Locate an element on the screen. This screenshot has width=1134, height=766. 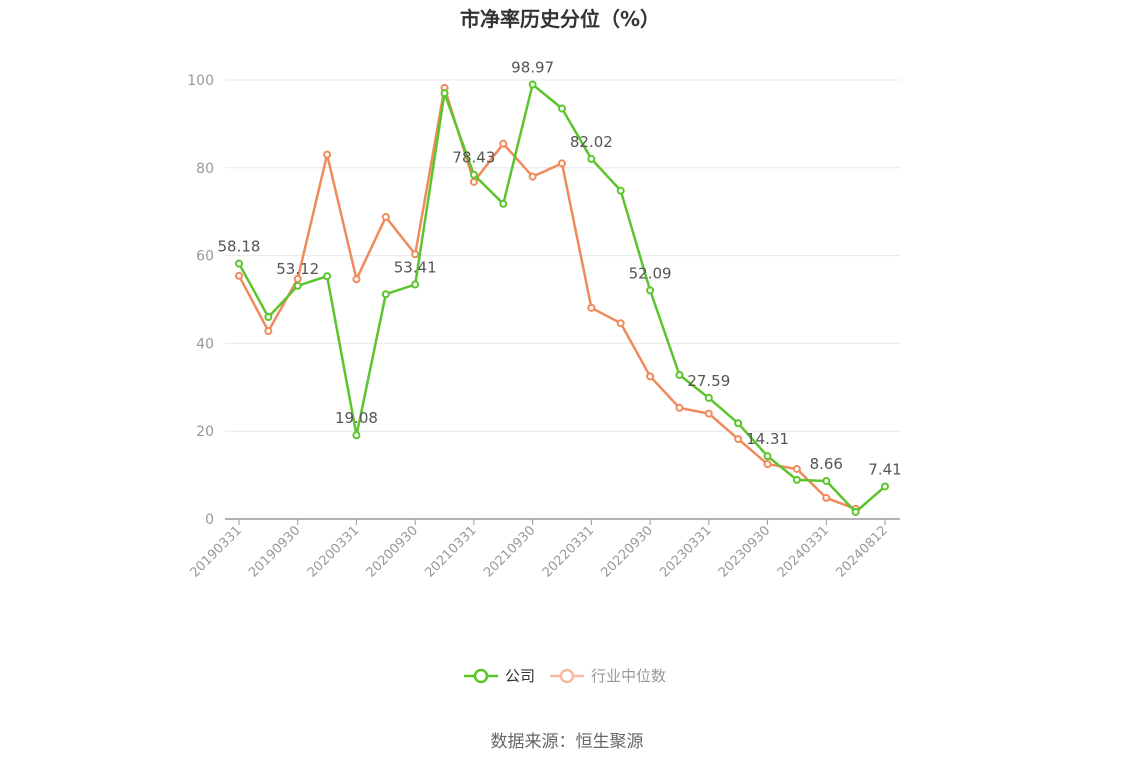
data-label: 98.97 is located at coordinates (532, 68).